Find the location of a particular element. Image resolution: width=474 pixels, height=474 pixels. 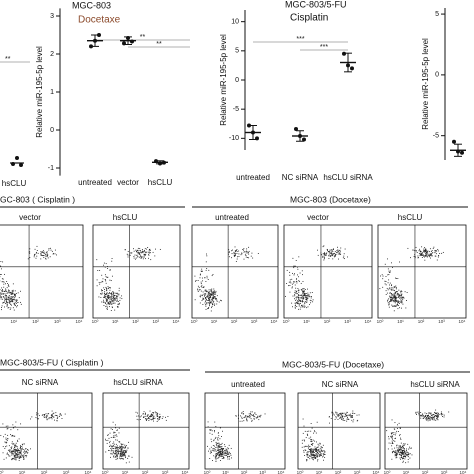

flow-condition: hsCLU is located at coordinates (410, 217).